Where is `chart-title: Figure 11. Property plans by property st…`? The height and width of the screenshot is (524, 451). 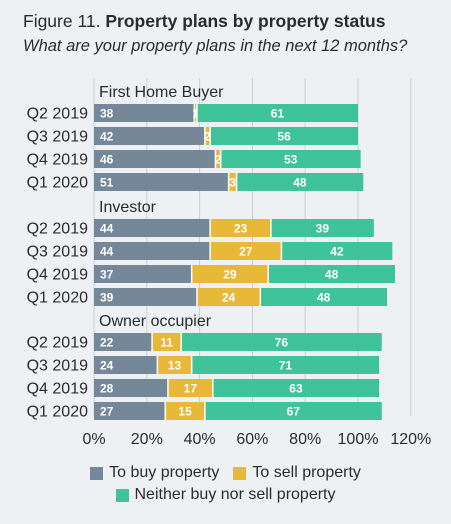 chart-title: Figure 11. Property plans by property st… is located at coordinates (235, 21).